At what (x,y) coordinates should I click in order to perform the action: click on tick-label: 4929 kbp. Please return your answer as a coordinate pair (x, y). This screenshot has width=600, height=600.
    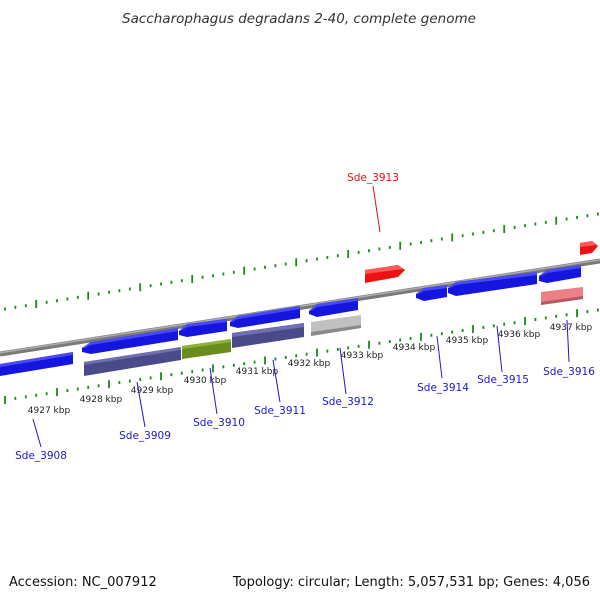
    Looking at the image, I should click on (152, 391).